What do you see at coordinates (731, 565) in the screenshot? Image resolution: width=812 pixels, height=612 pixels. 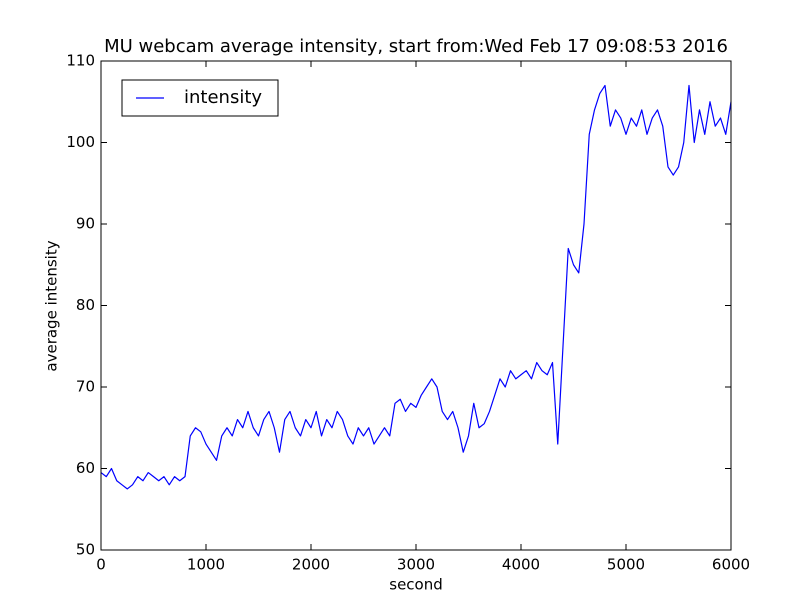 I see `x-tick-label: 6000` at bounding box center [731, 565].